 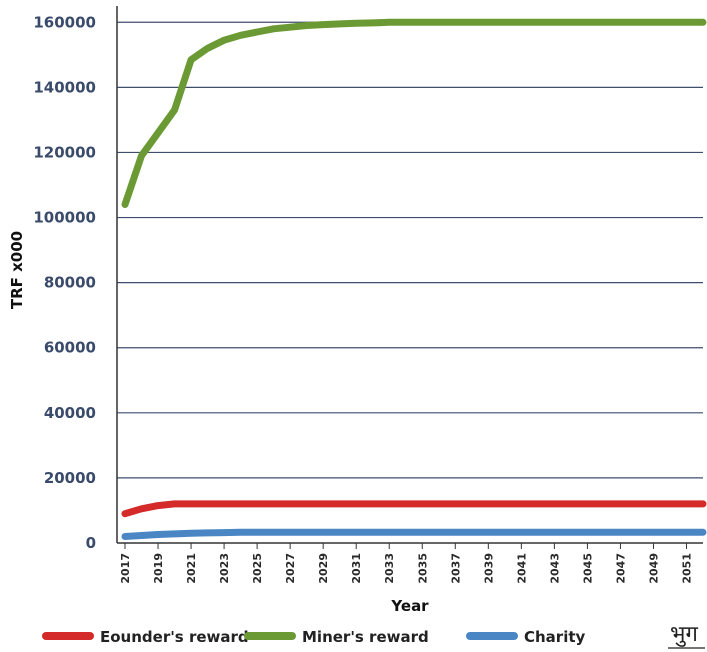 I want to click on x-tick-label: 2025, so click(x=257, y=568).